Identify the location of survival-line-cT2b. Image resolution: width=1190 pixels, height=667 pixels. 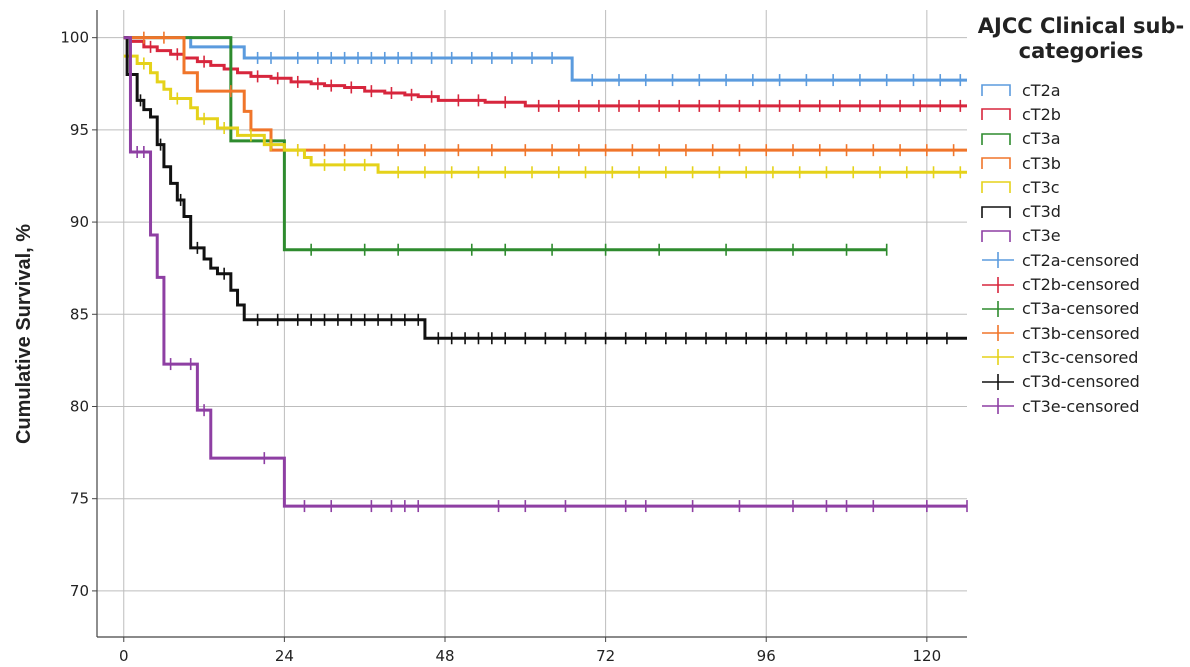
(545, 72).